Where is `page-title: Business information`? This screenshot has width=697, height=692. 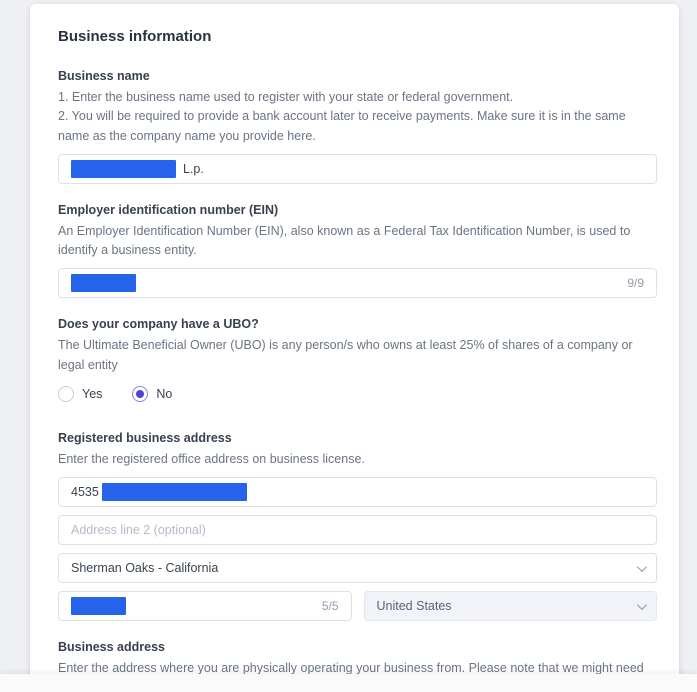 page-title: Business information is located at coordinates (135, 36).